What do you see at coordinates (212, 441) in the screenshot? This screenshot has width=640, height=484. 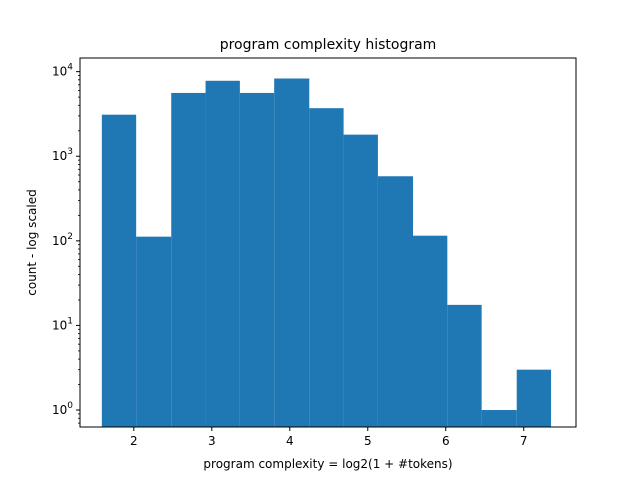 I see `x-tick-label-1: 3` at bounding box center [212, 441].